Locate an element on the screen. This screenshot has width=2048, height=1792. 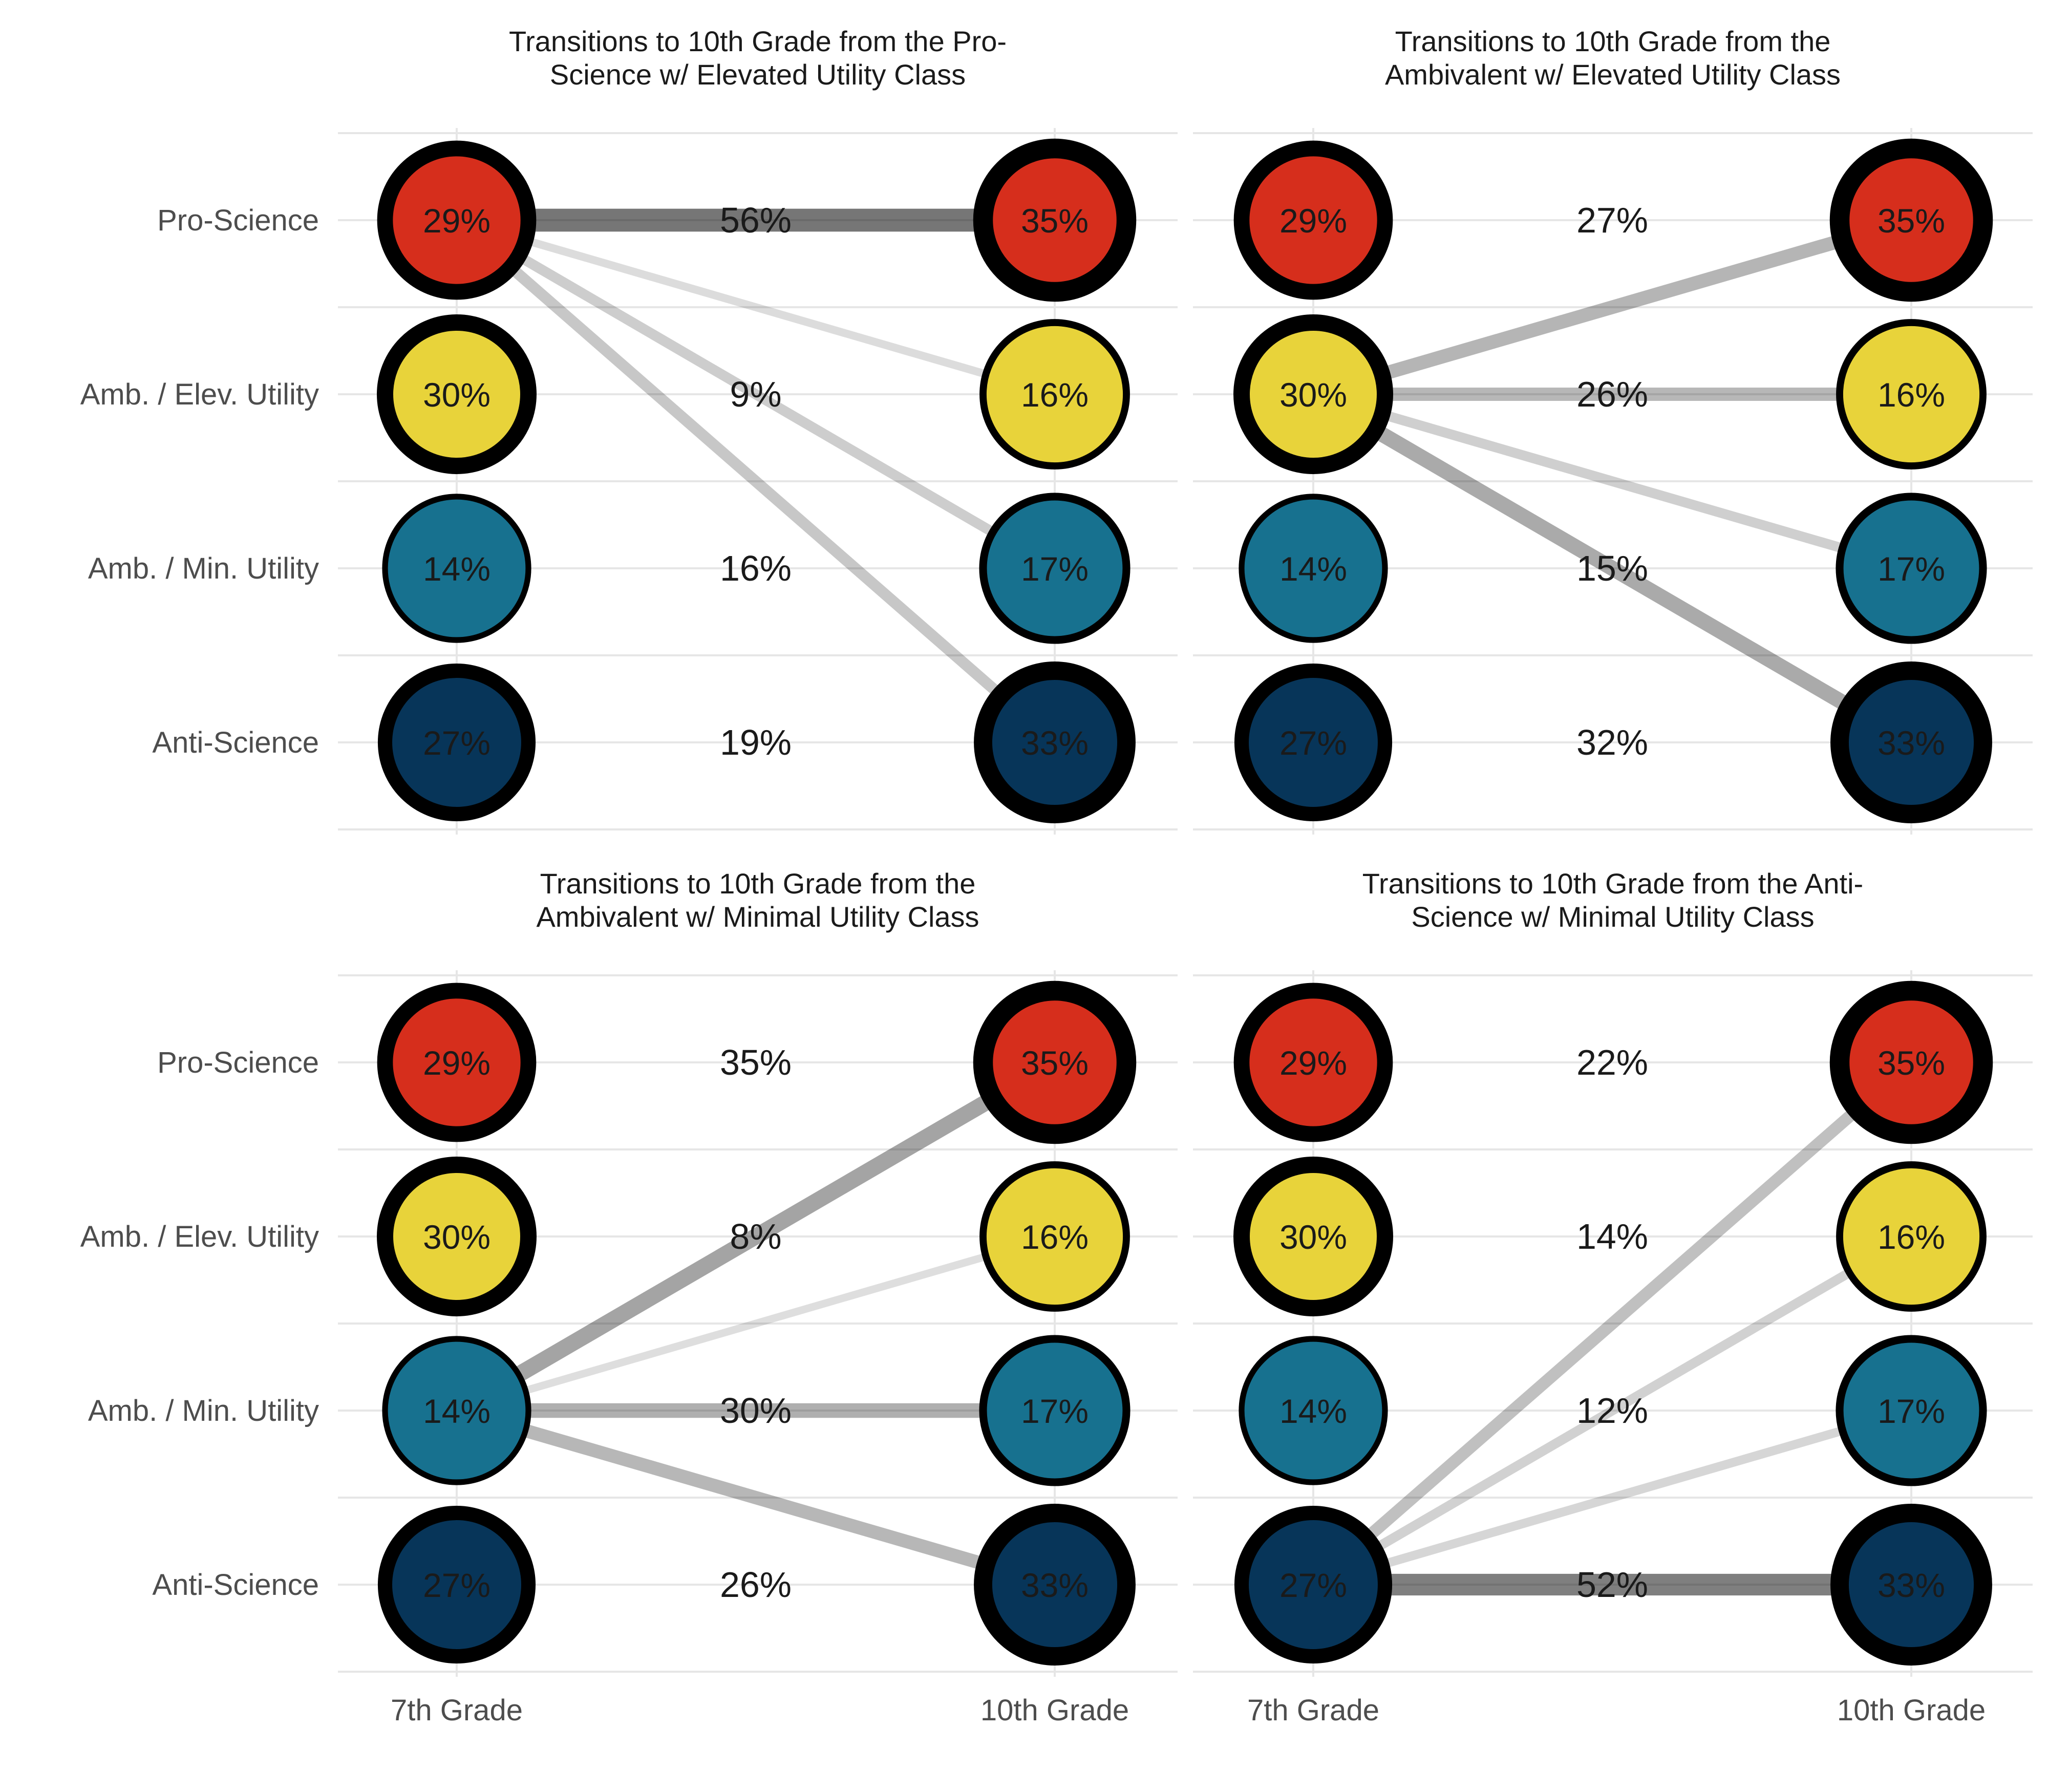
flow-label: 19% is located at coordinates (756, 742).